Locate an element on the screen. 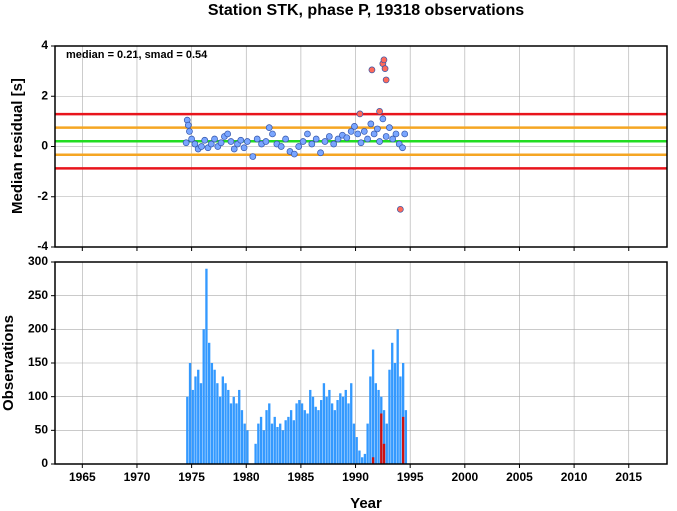  y-tick-label: -2 is located at coordinates (42, 196).